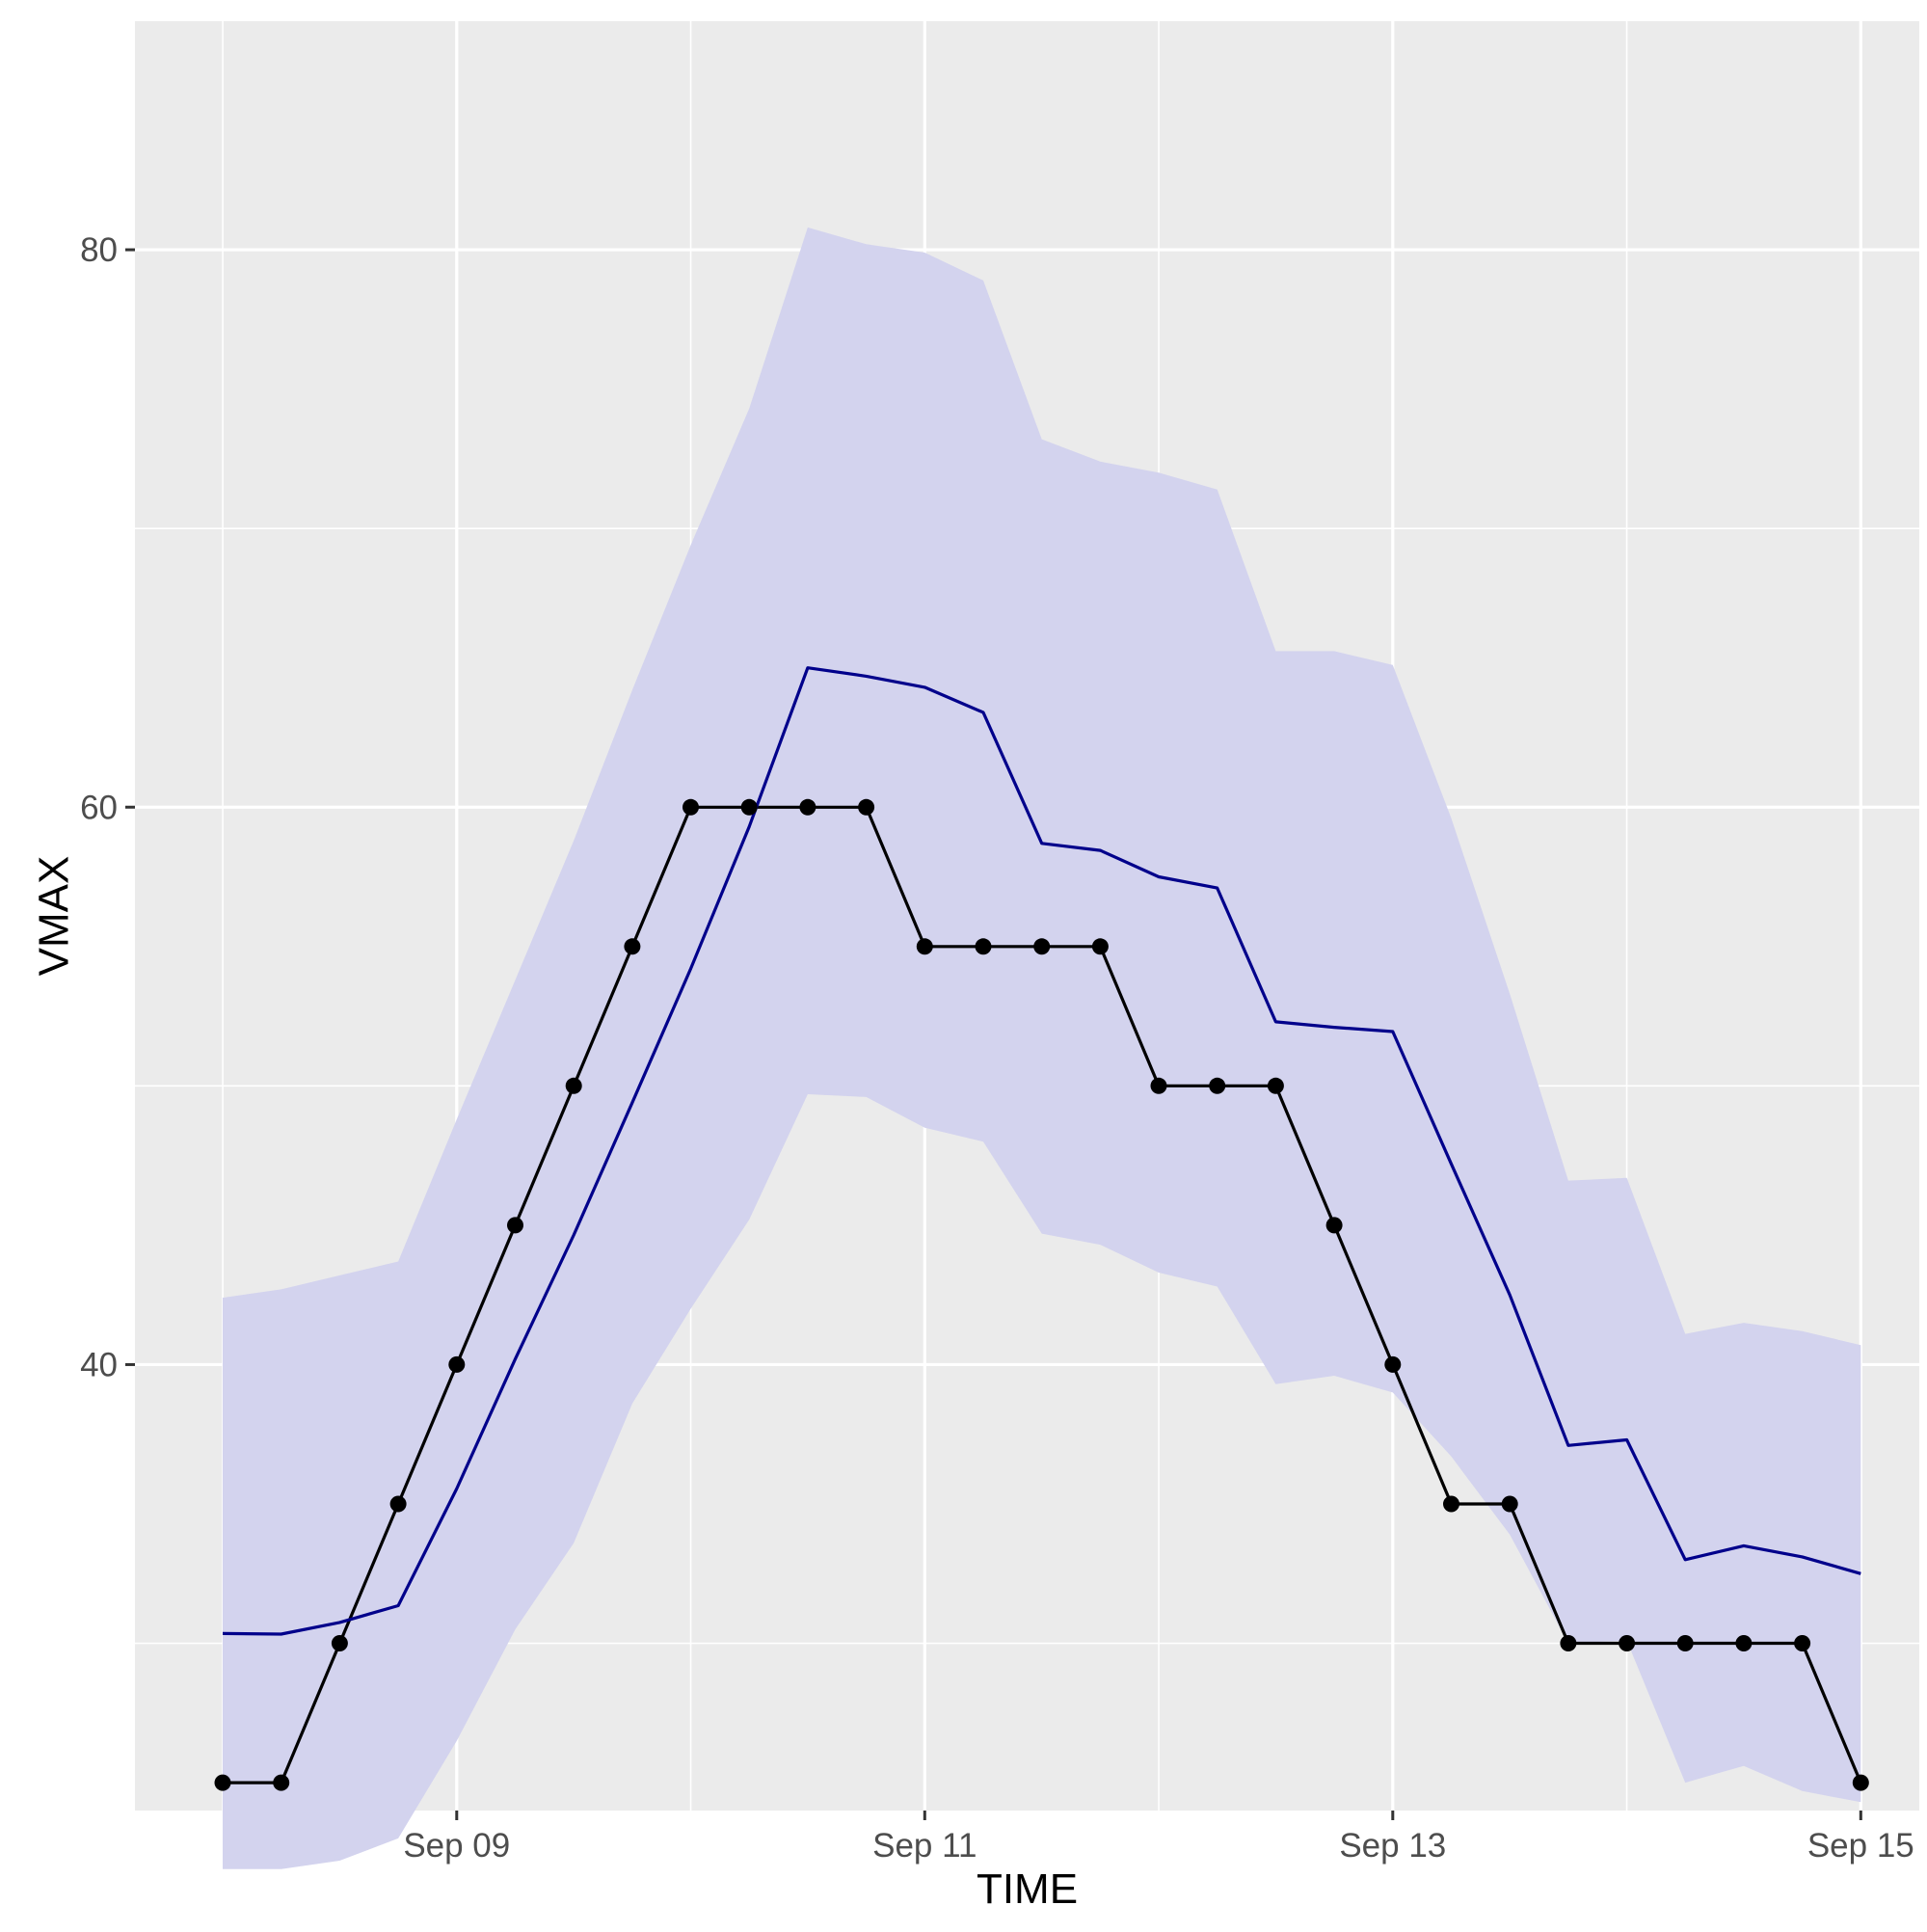  What do you see at coordinates (53, 917) in the screenshot?
I see `y-axis-title: VMAX` at bounding box center [53, 917].